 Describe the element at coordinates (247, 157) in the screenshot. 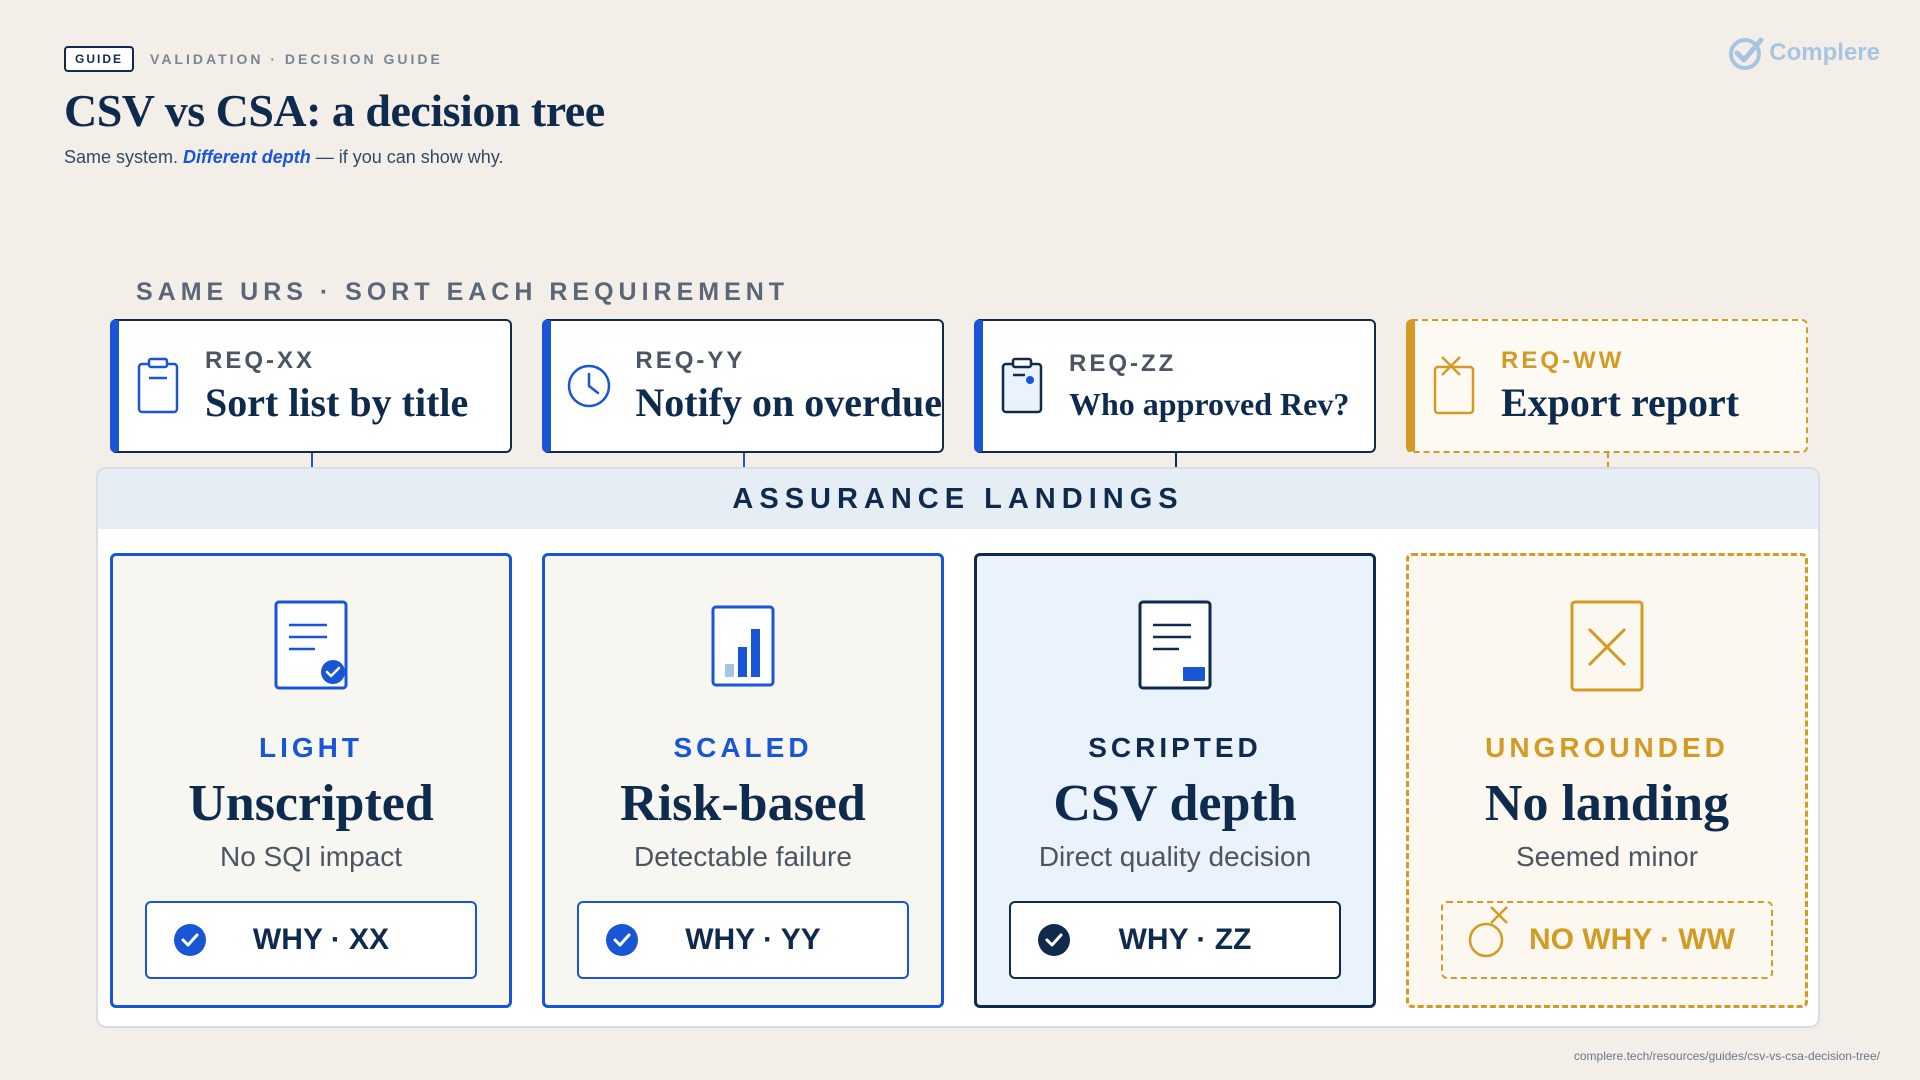

I see `subtitle-emphasis: Different depth` at that location.